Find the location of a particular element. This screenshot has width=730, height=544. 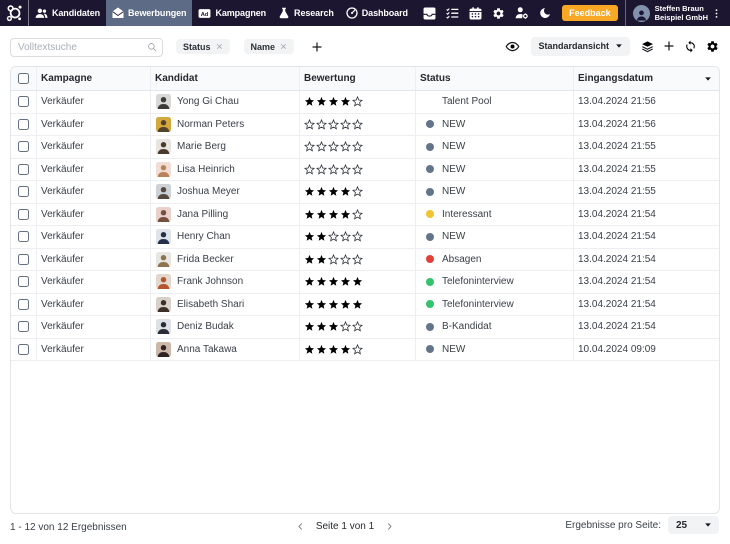

pager: Seite 1 von 1 is located at coordinates (355, 526).